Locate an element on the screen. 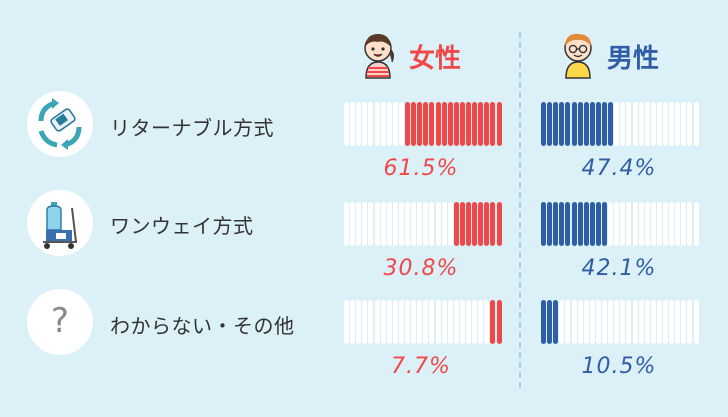  category-label: ワンウェイ方式 is located at coordinates (182, 226).